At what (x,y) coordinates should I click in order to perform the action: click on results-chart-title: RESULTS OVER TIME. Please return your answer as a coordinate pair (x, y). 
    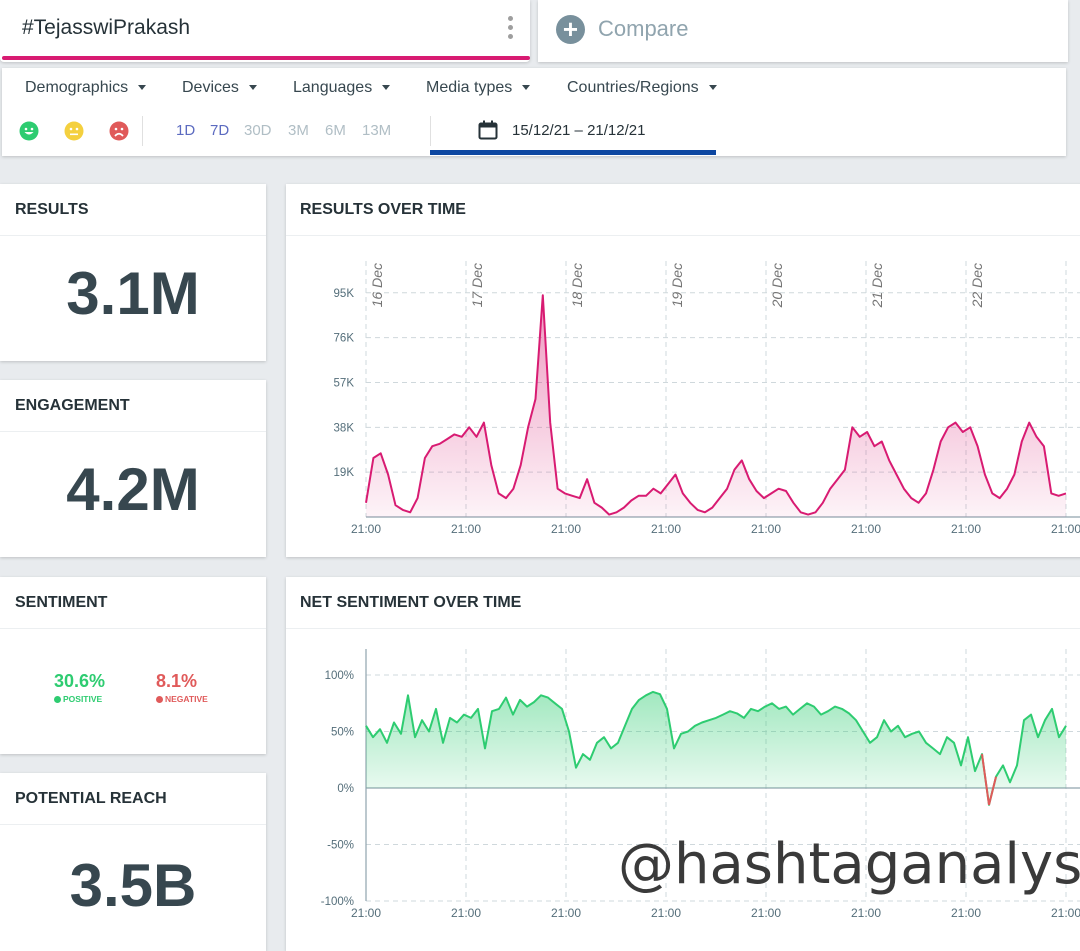
    Looking at the image, I should click on (383, 209).